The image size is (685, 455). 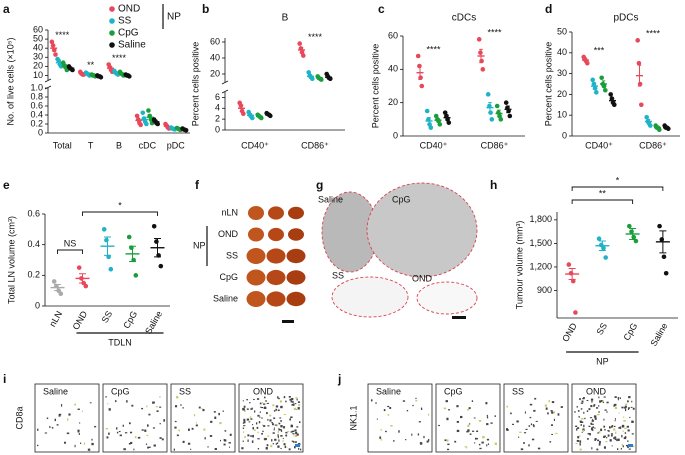 What do you see at coordinates (393, 69) in the screenshot?
I see `y-tick-label: 40` at bounding box center [393, 69].